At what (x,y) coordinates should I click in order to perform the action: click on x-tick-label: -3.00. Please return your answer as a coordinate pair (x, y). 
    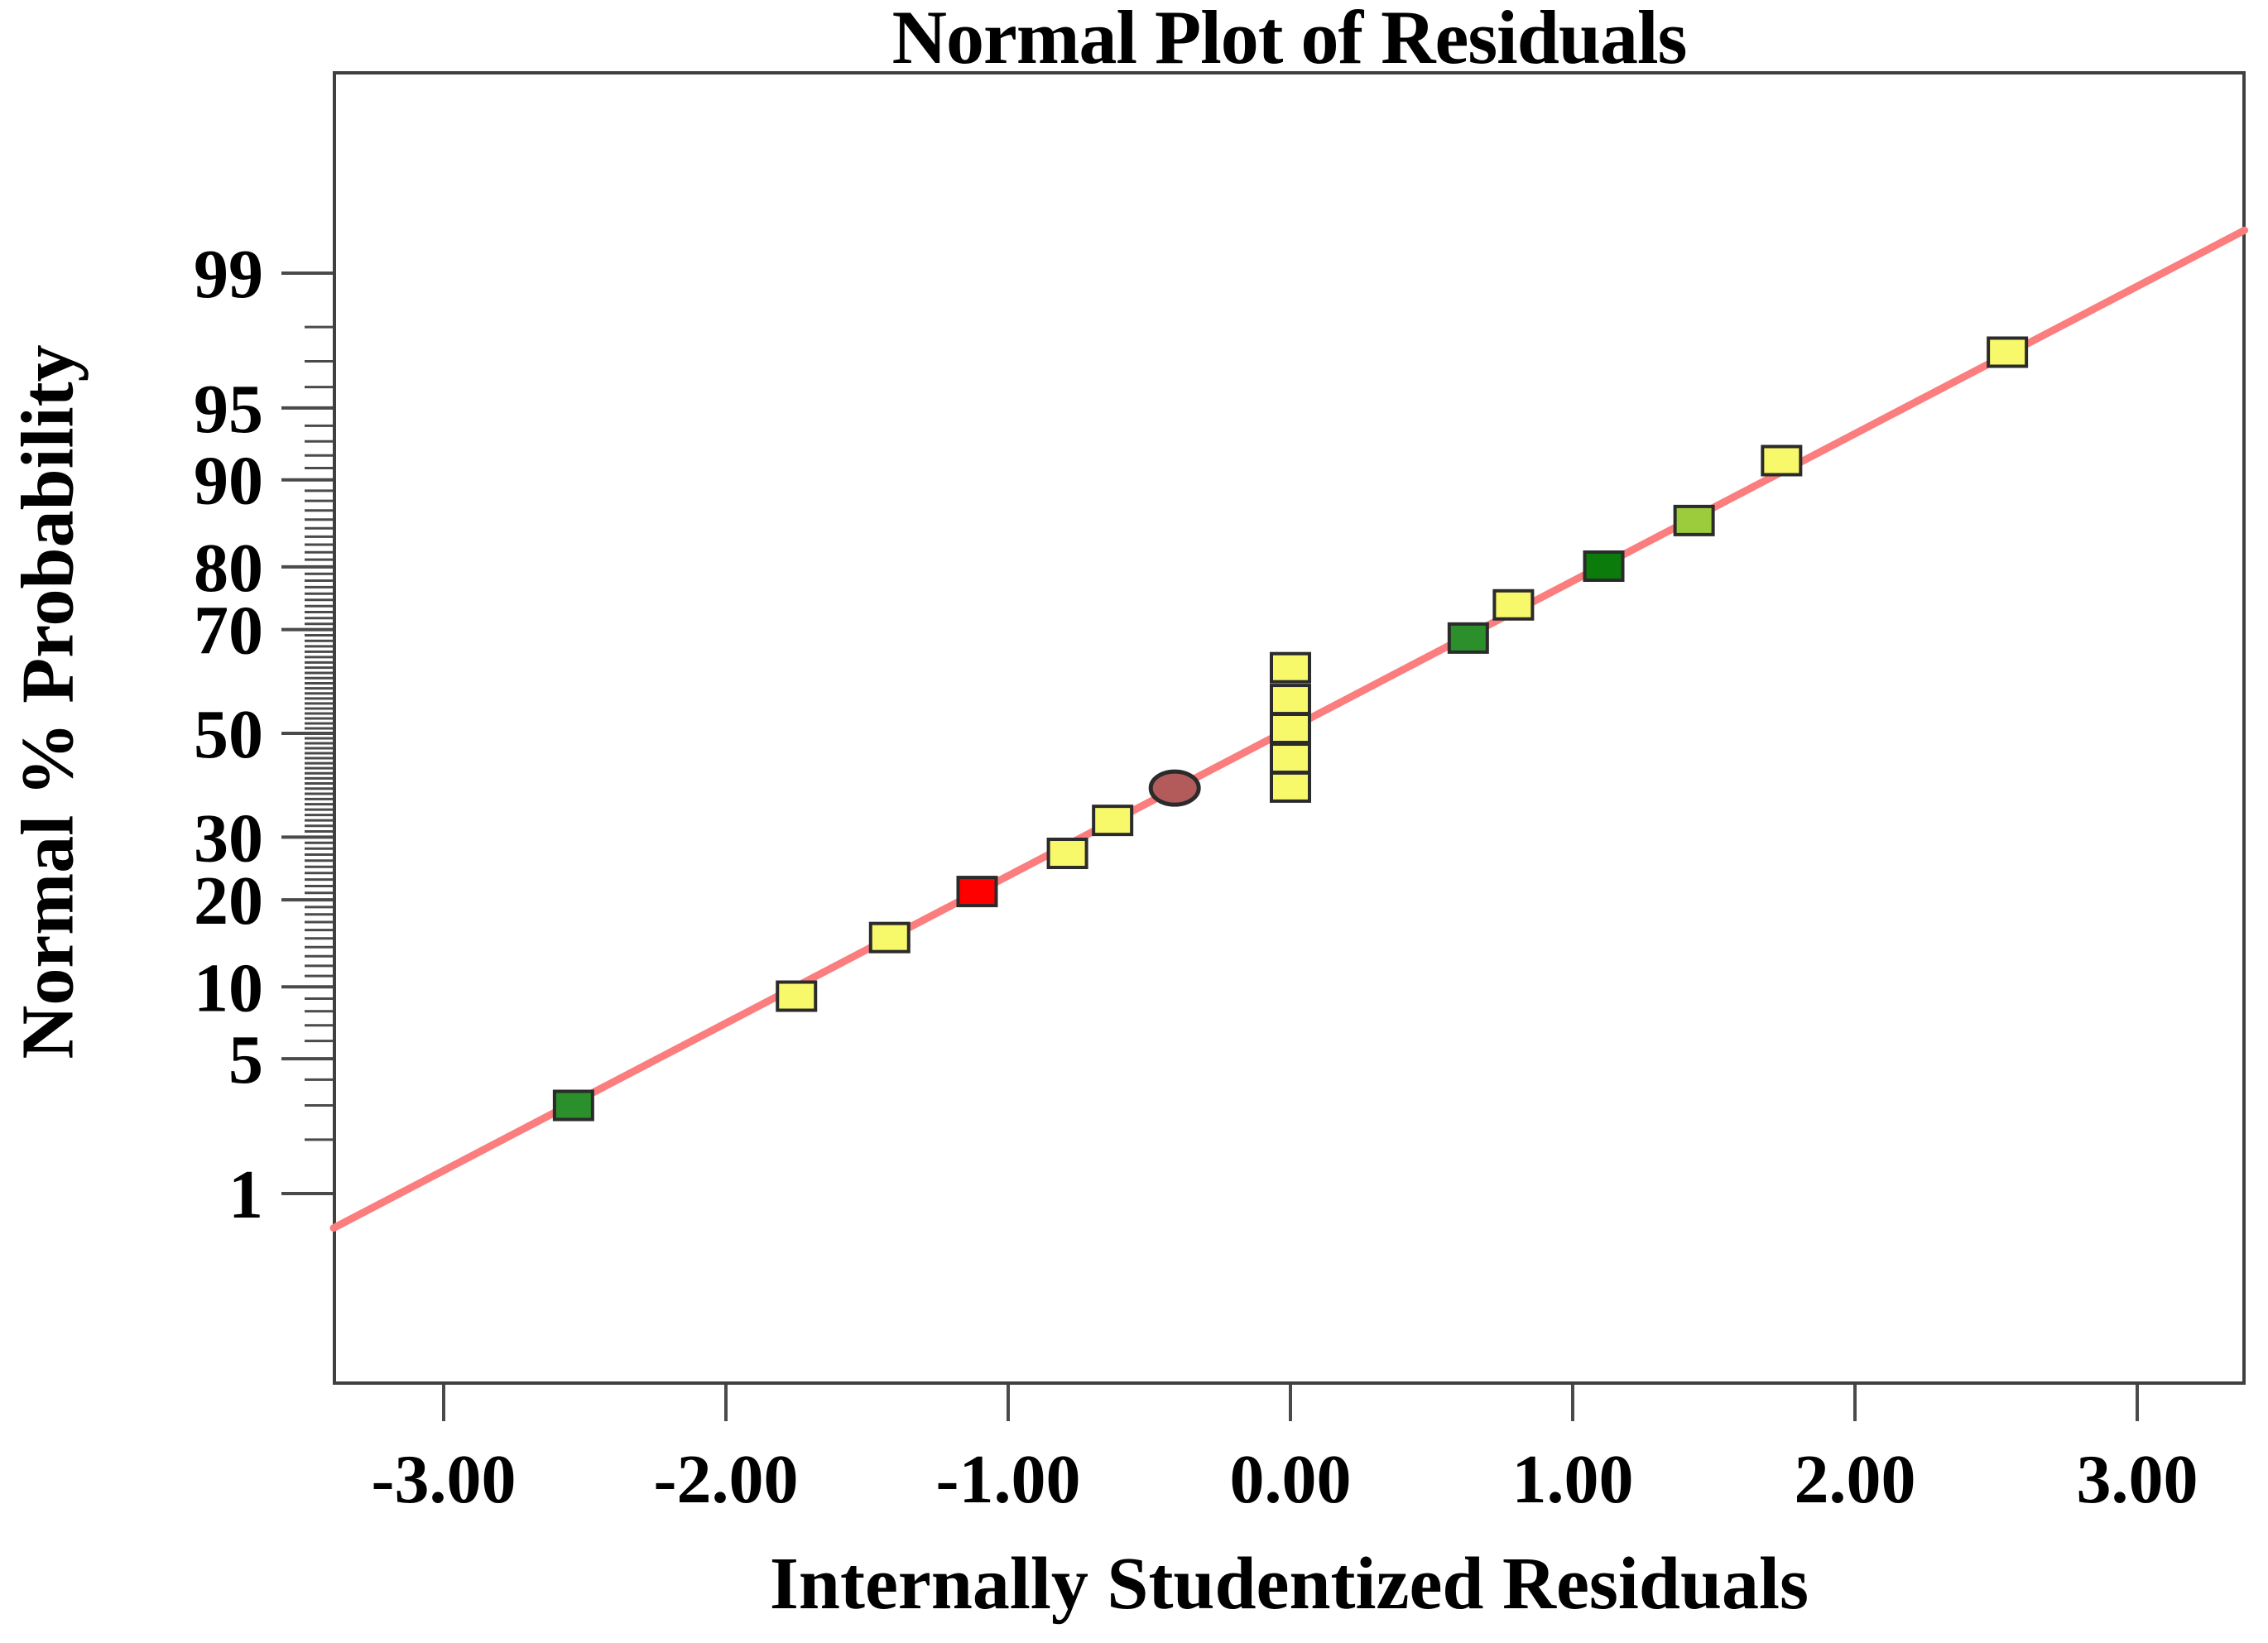
    Looking at the image, I should click on (445, 1480).